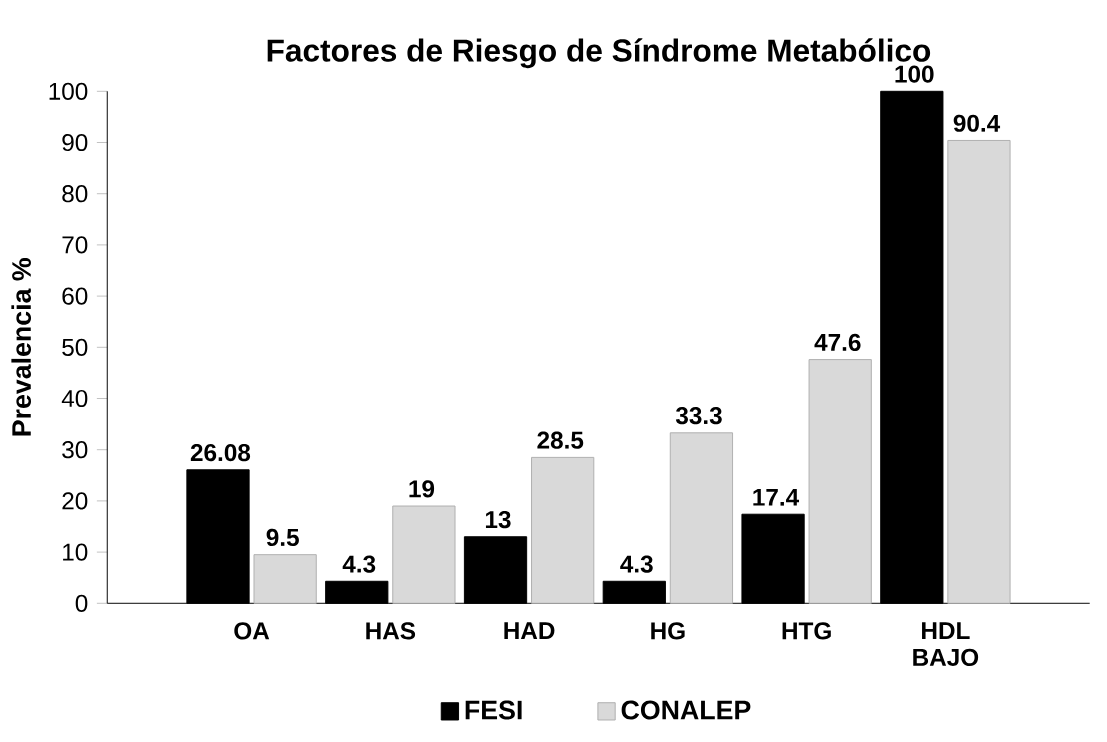 The image size is (1107, 742). Describe the element at coordinates (493, 710) in the screenshot. I see `legend-label: FESI` at that location.